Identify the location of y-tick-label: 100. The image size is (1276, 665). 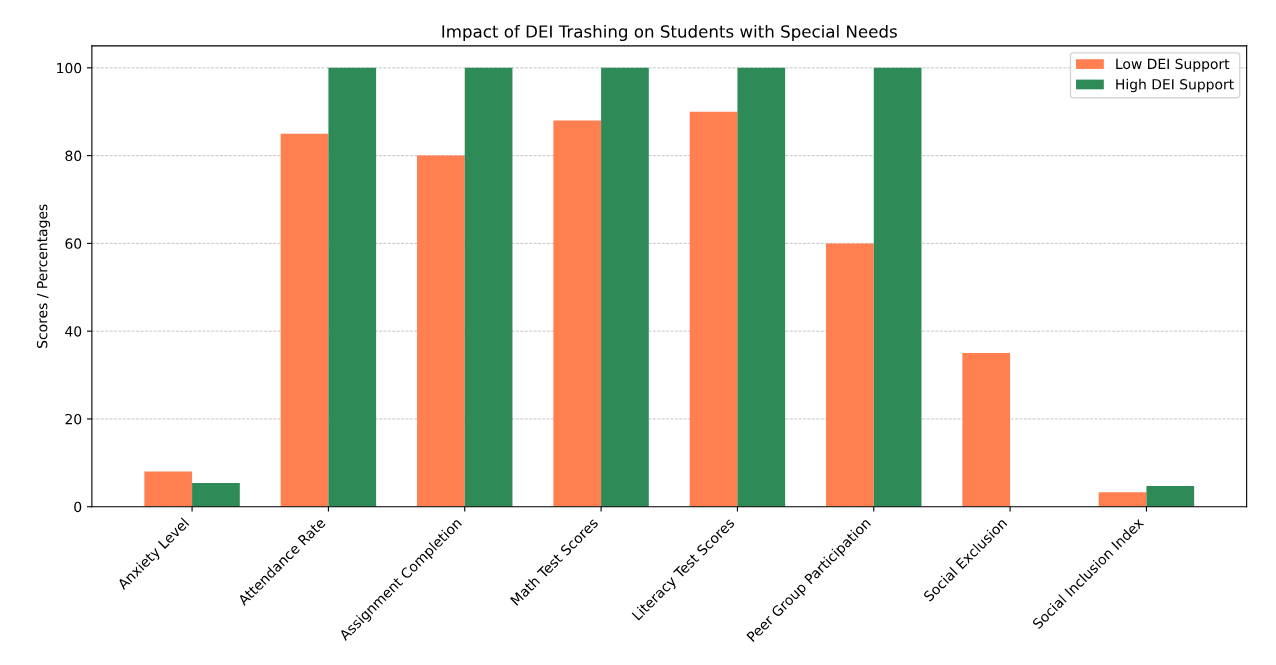
(69, 68).